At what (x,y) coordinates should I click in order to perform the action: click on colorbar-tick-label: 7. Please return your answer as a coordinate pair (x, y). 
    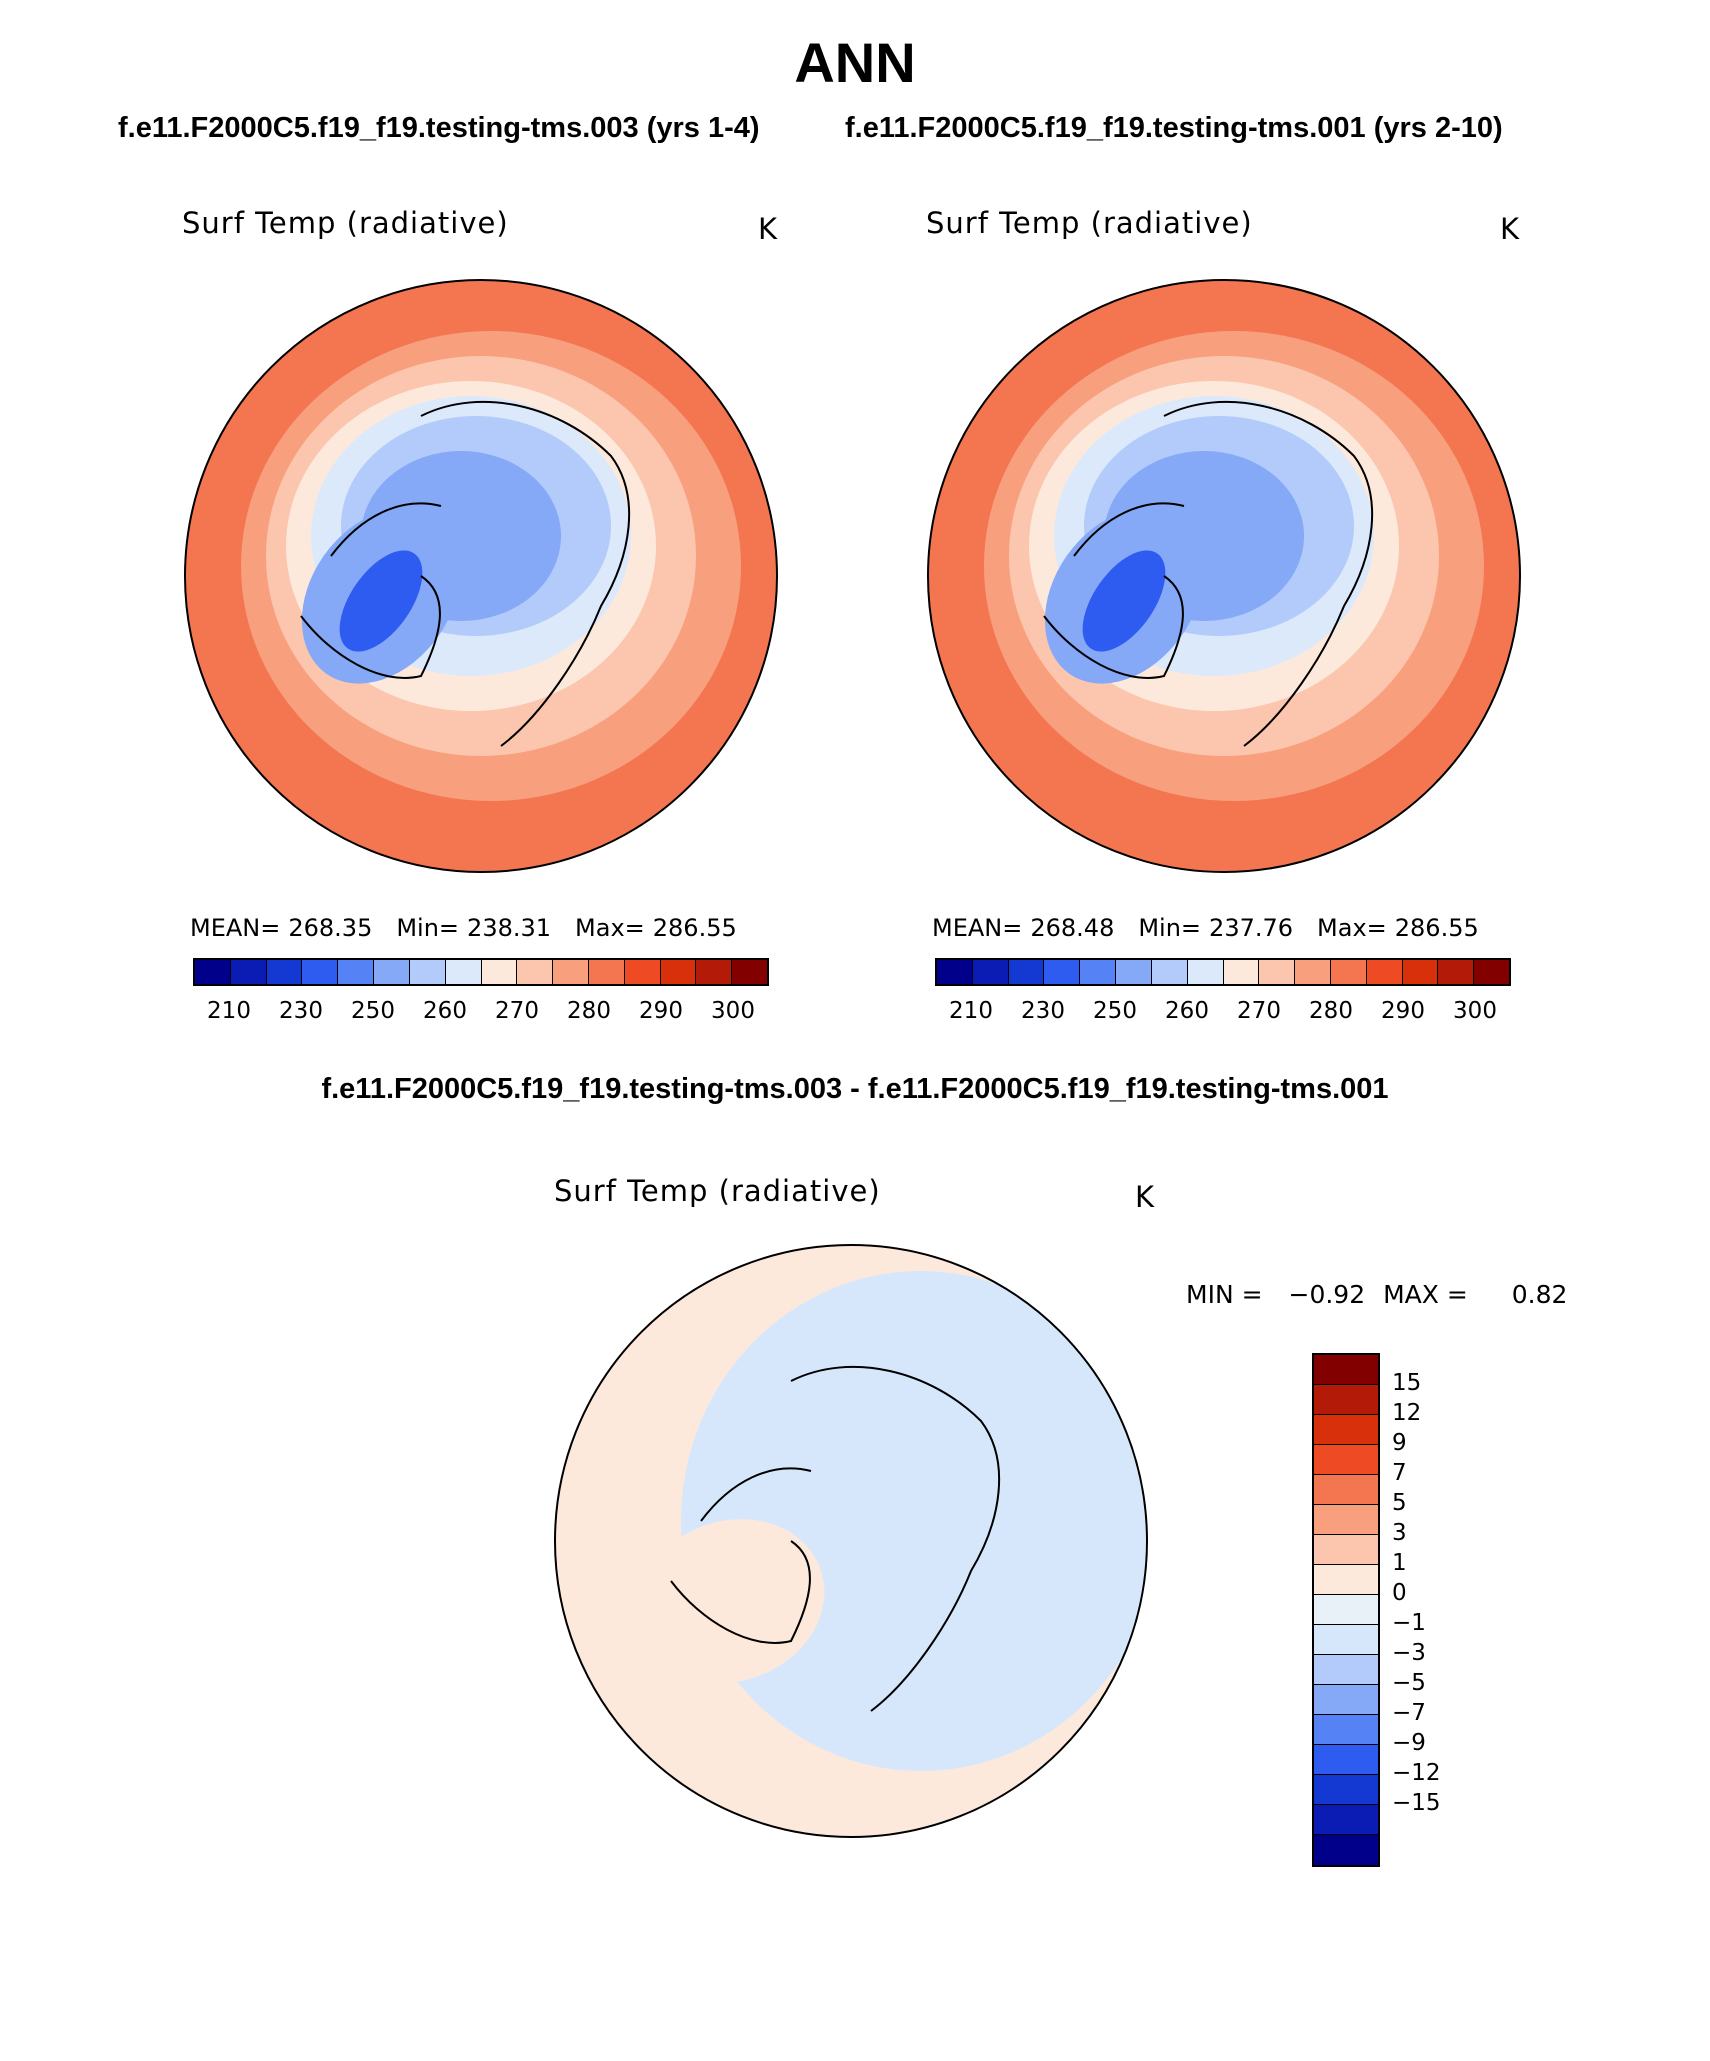
    Looking at the image, I should click on (1399, 1473).